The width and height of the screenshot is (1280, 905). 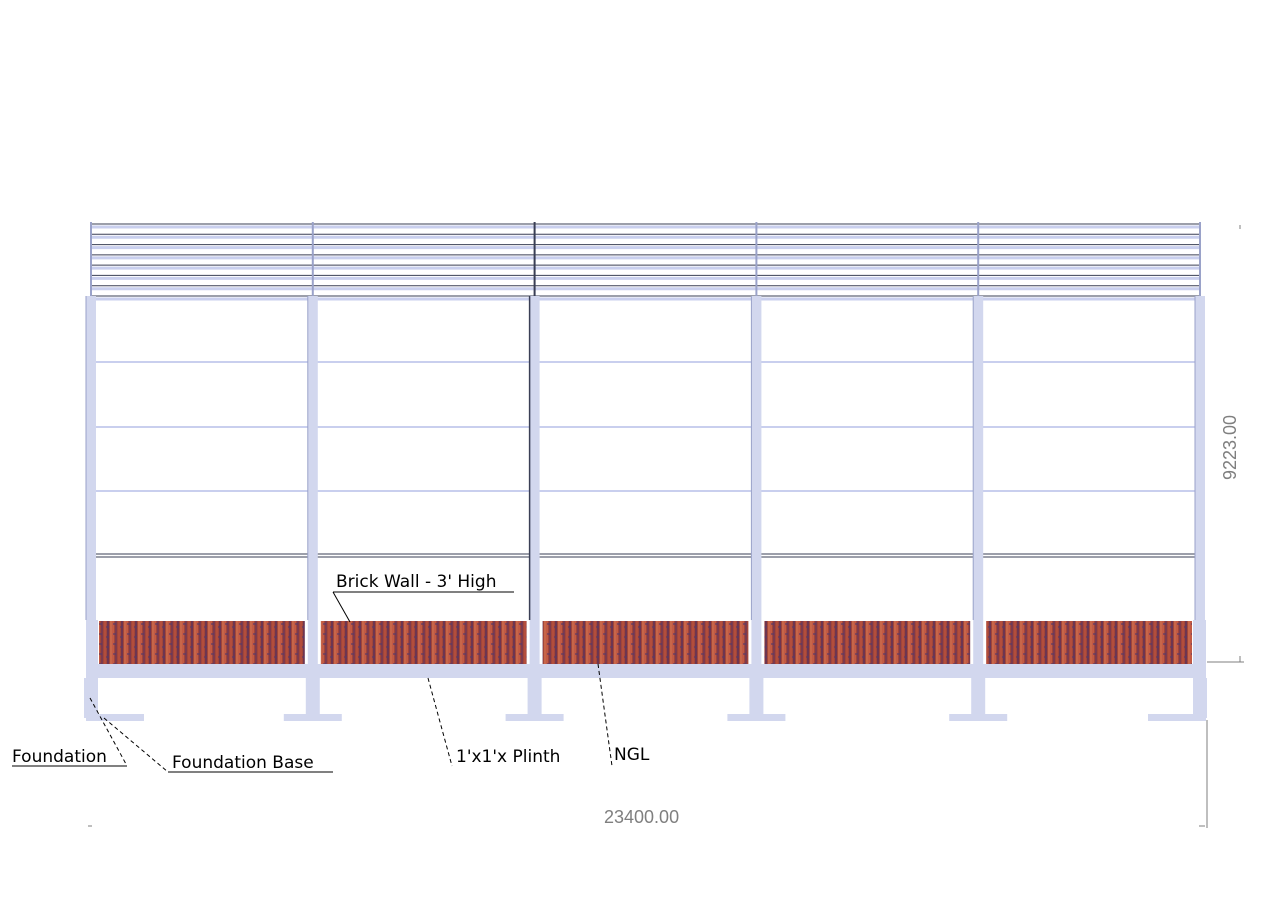 What do you see at coordinates (243, 763) in the screenshot?
I see `foundation-base-label: Foundation Base` at bounding box center [243, 763].